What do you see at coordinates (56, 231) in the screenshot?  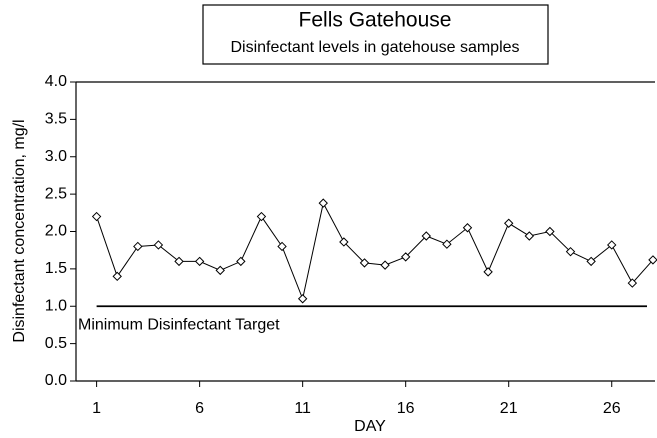 I see `y-tick-label: 2.0` at bounding box center [56, 231].